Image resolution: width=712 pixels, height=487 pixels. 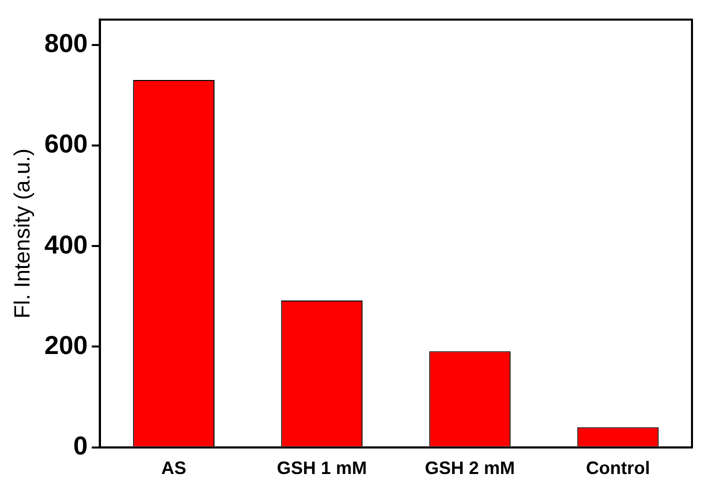 What do you see at coordinates (469, 468) in the screenshot?
I see `x-tick-label: GSH 2 mM` at bounding box center [469, 468].